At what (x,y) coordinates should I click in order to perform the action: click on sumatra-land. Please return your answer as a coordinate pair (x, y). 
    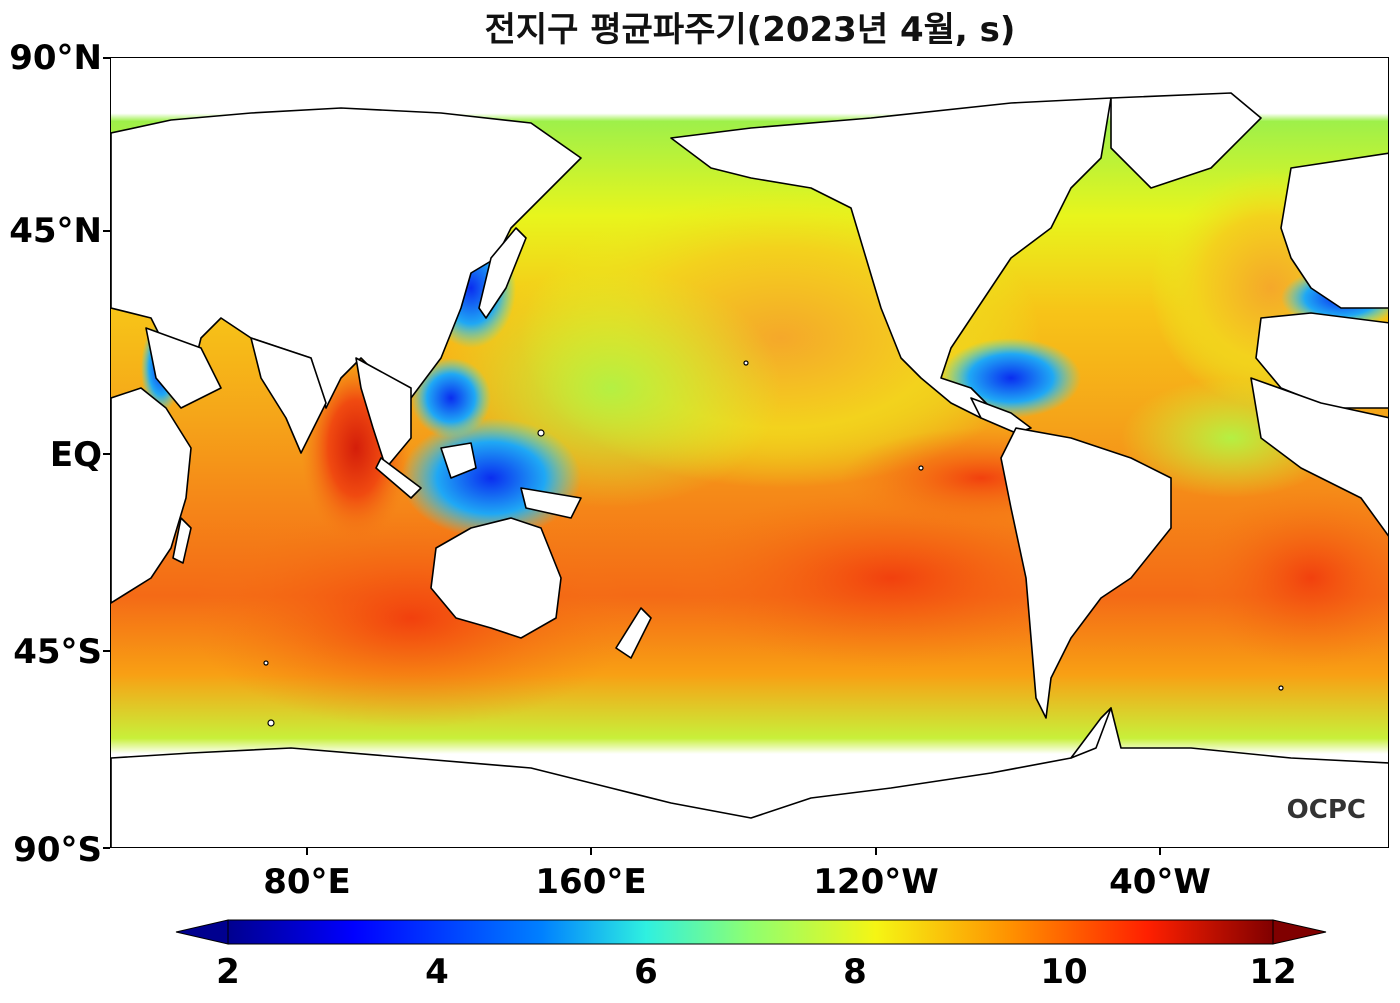
    Looking at the image, I should click on (398, 478).